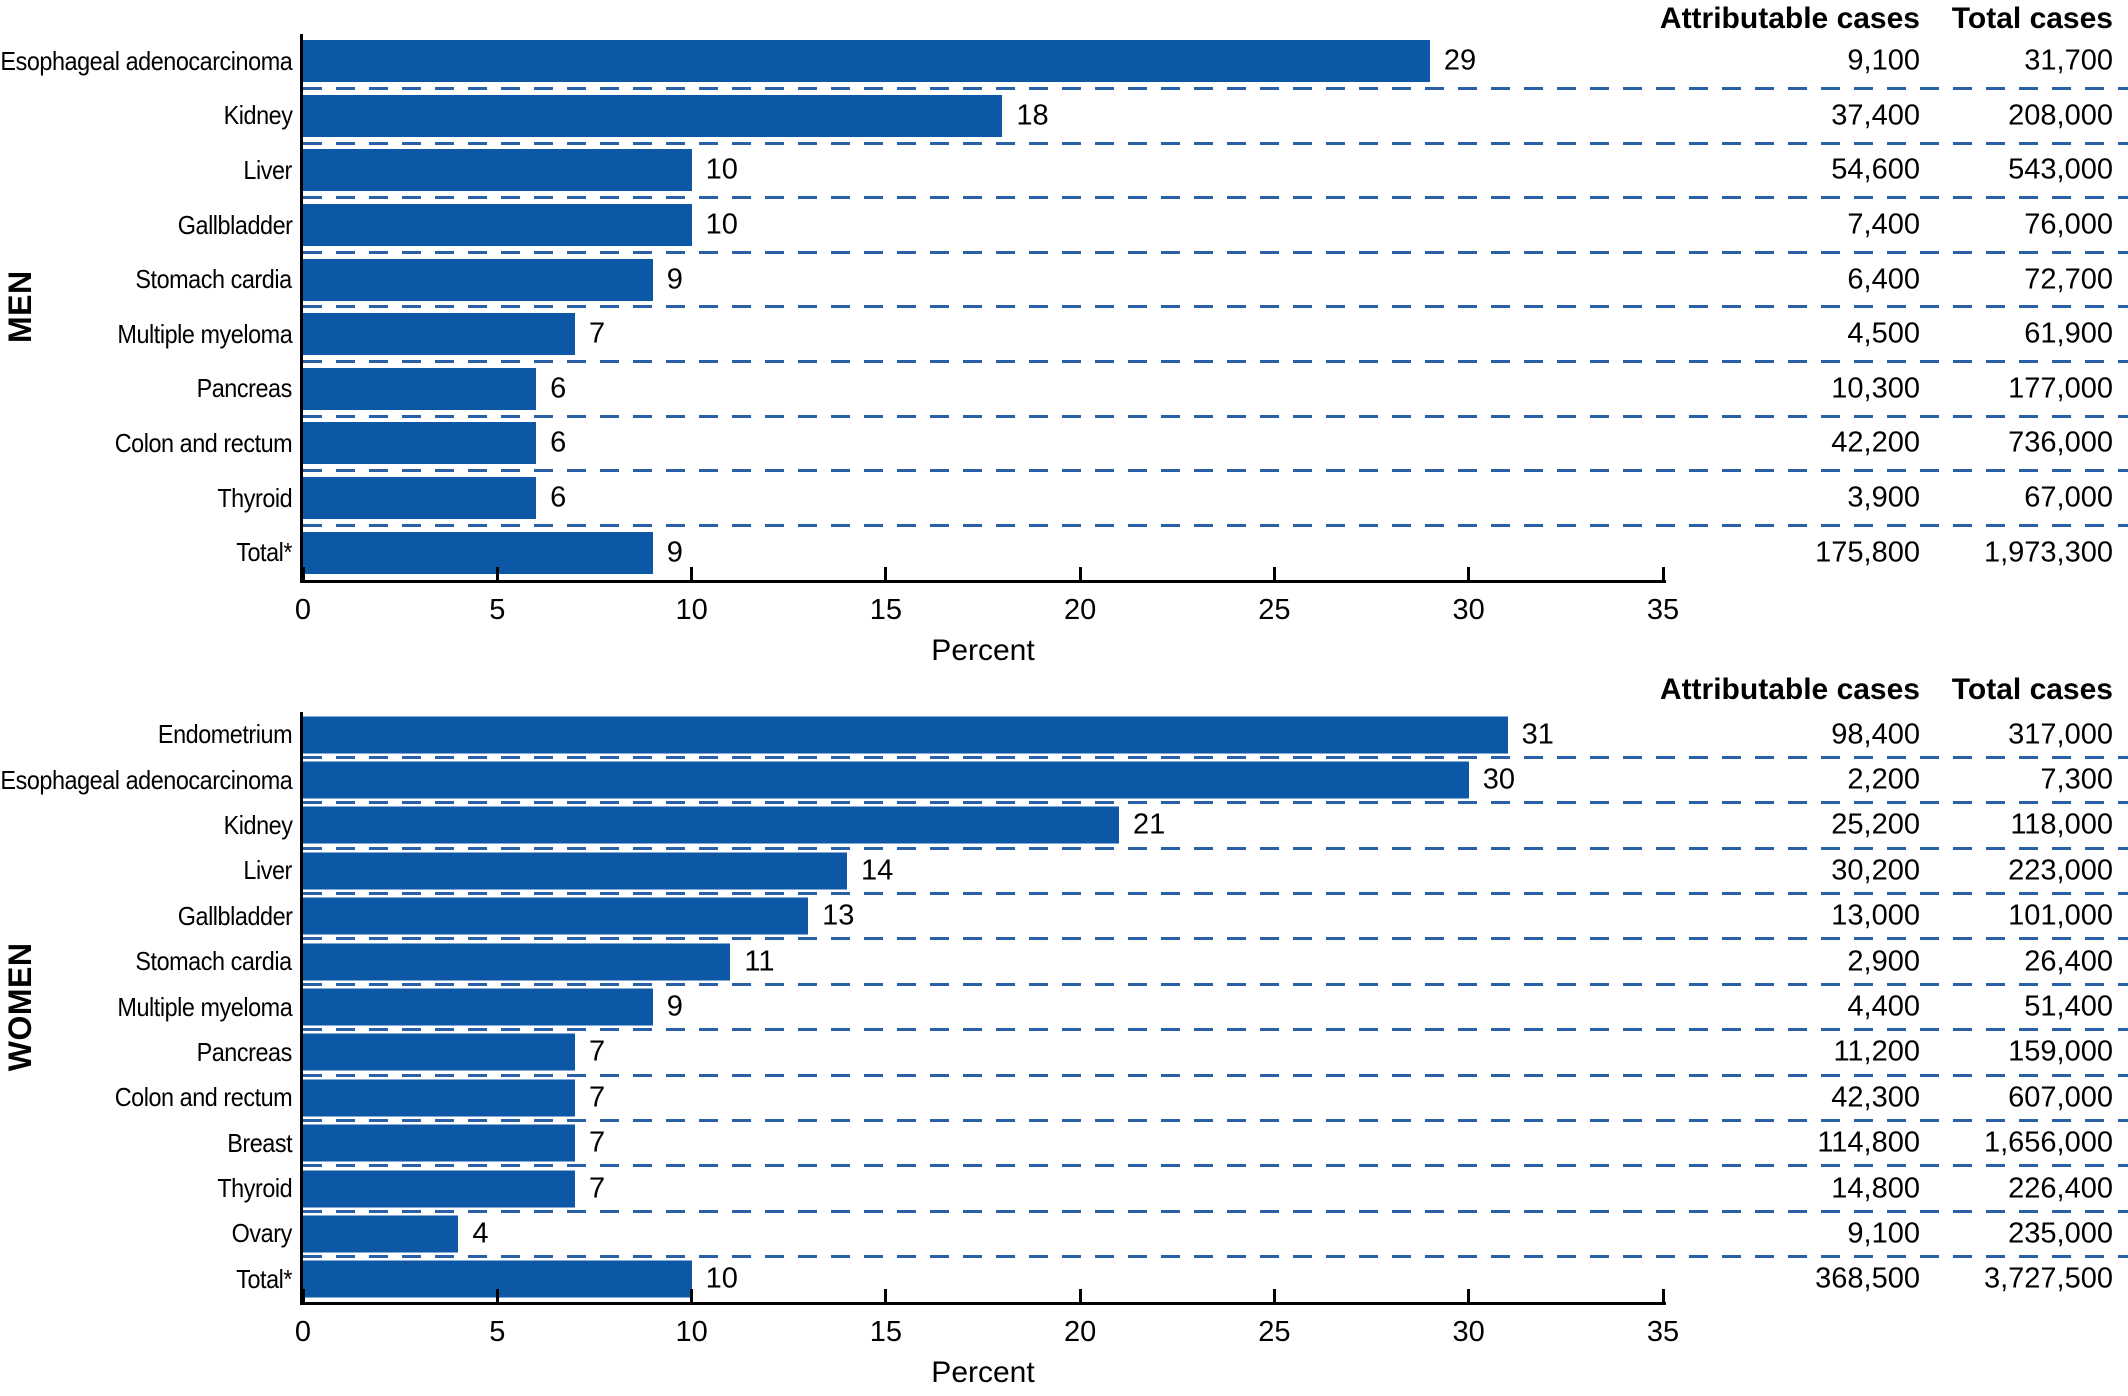 Image resolution: width=2128 pixels, height=1396 pixels. What do you see at coordinates (146, 60) in the screenshot?
I see `category-label: Esophageal adenocarcinoma` at bounding box center [146, 60].